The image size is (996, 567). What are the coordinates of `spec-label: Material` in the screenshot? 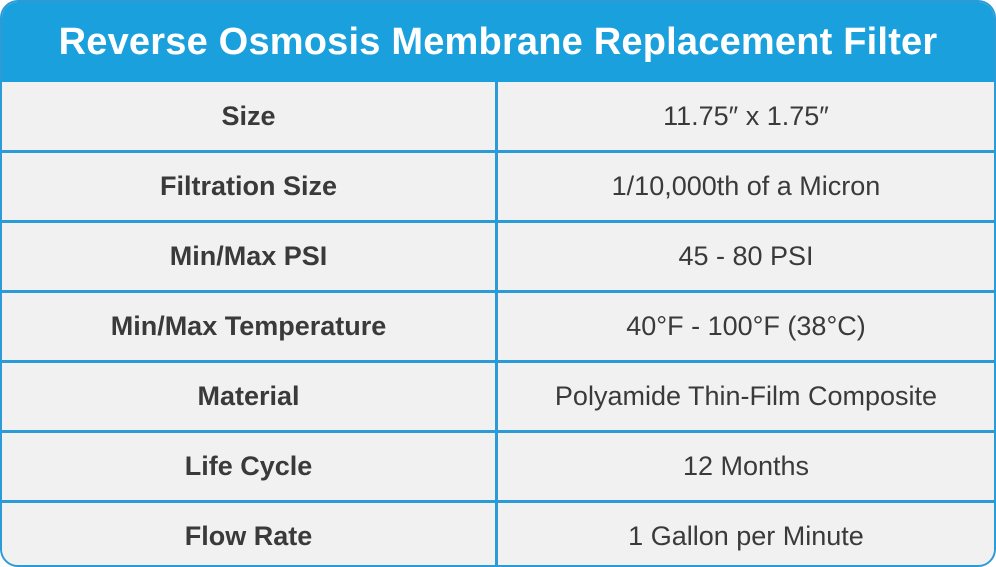 It's located at (250, 396).